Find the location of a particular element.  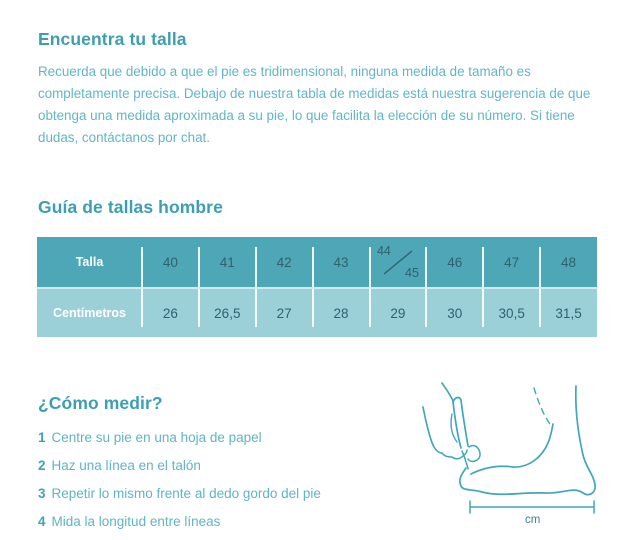

thumb-line is located at coordinates (454, 428).